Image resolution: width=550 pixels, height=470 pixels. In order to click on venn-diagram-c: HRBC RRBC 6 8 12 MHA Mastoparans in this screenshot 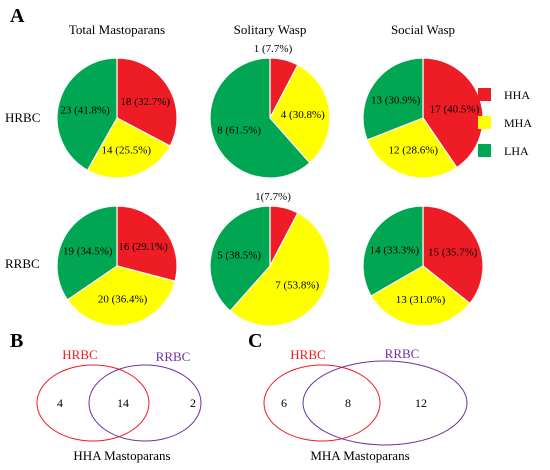, I will do `click(365, 404)`.